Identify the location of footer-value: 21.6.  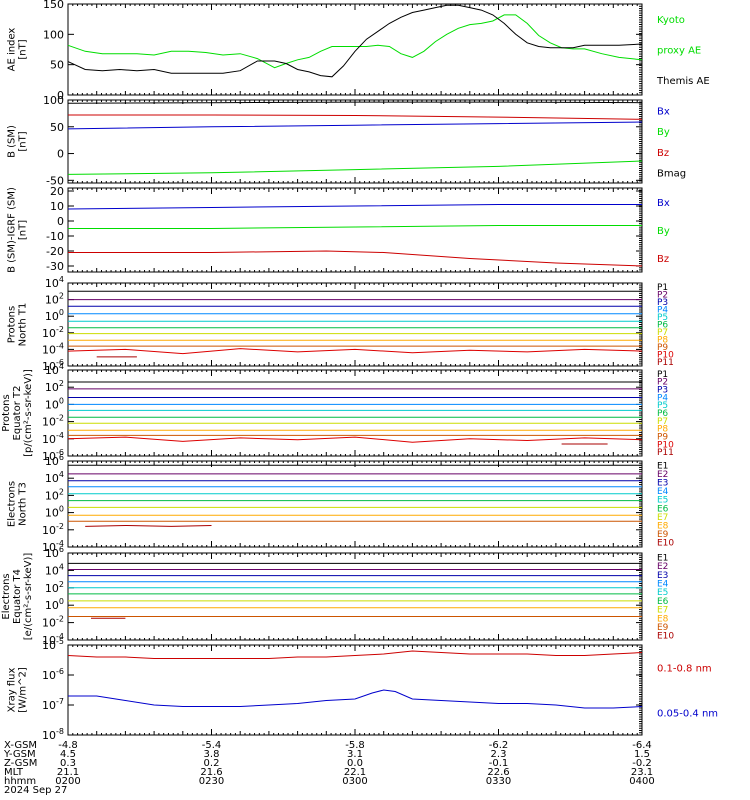
(211, 772).